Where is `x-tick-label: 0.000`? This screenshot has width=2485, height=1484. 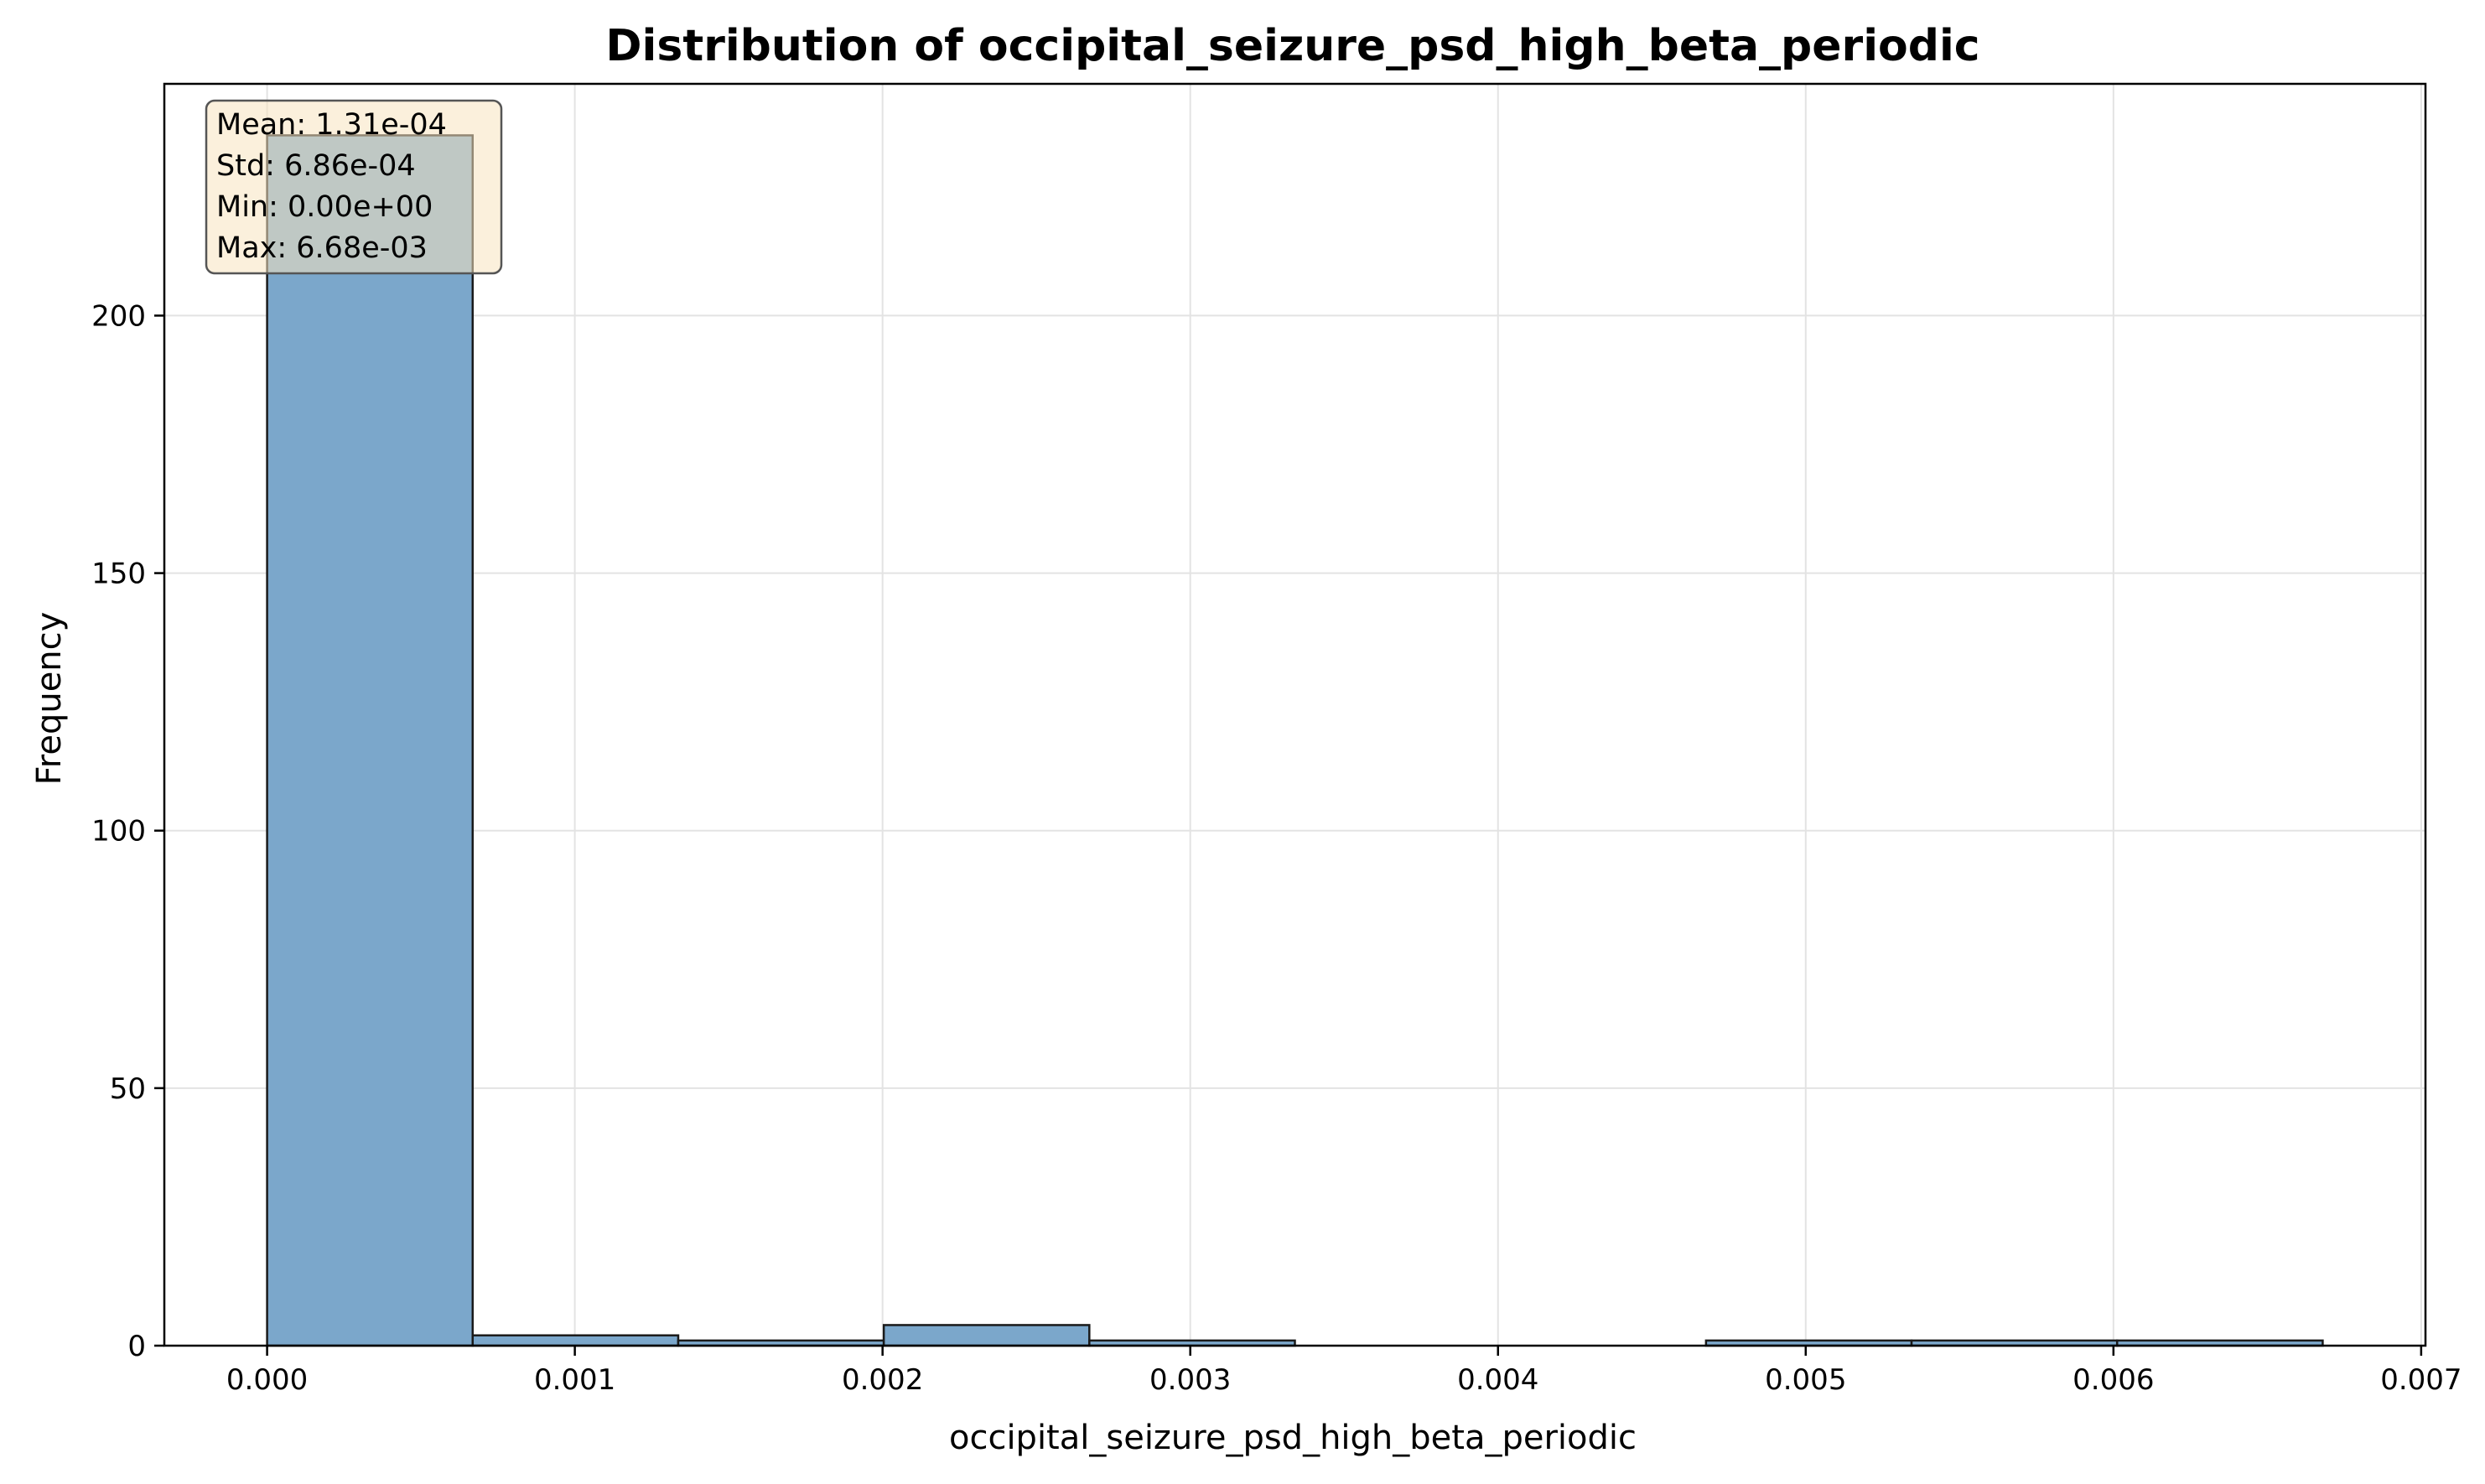
x-tick-label: 0.000 is located at coordinates (267, 1380).